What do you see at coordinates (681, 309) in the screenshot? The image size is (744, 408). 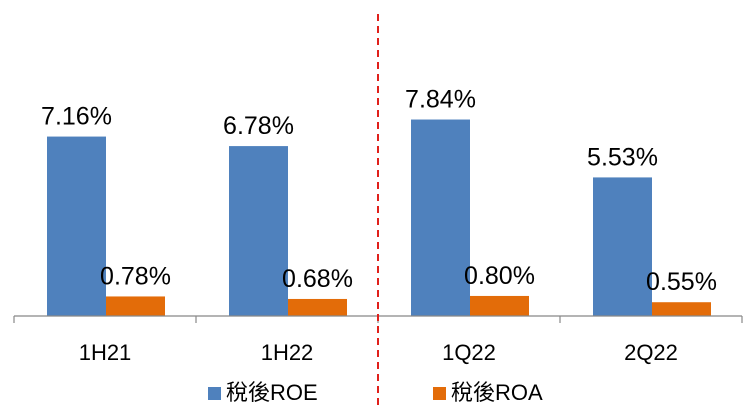 I see `bar-roa-2q22` at bounding box center [681, 309].